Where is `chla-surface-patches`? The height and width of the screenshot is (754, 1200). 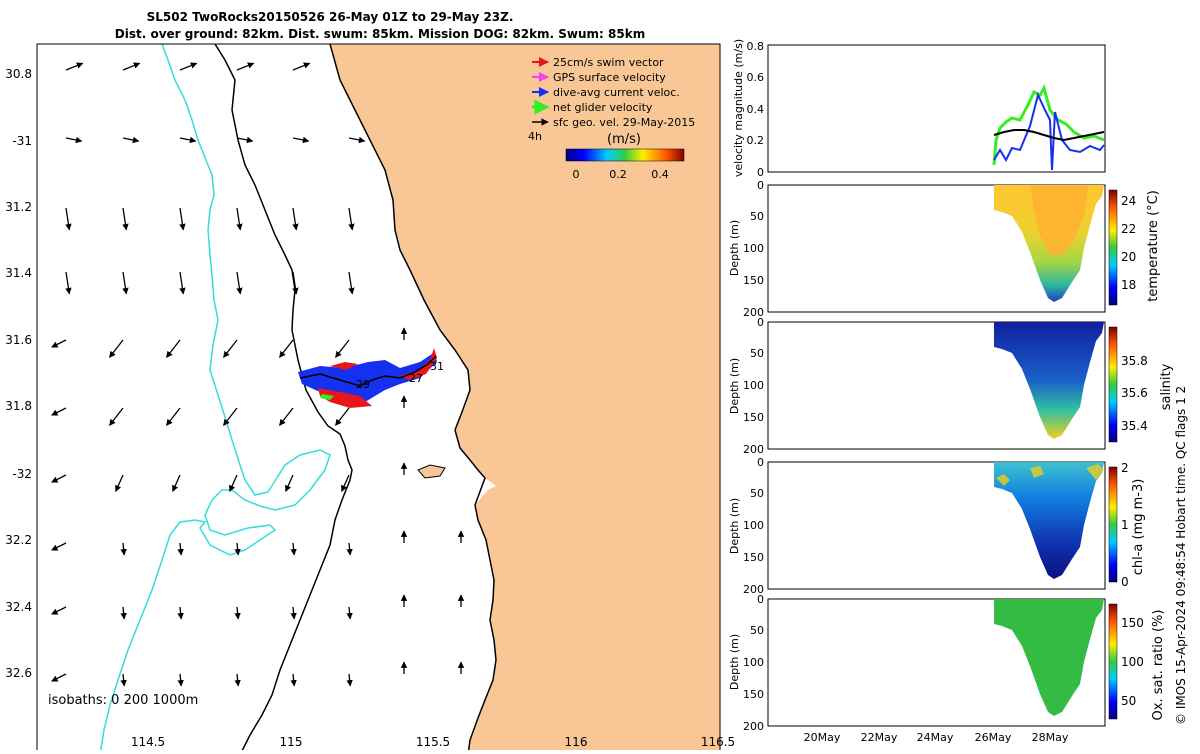 chla-surface-patches is located at coordinates (1050, 475).